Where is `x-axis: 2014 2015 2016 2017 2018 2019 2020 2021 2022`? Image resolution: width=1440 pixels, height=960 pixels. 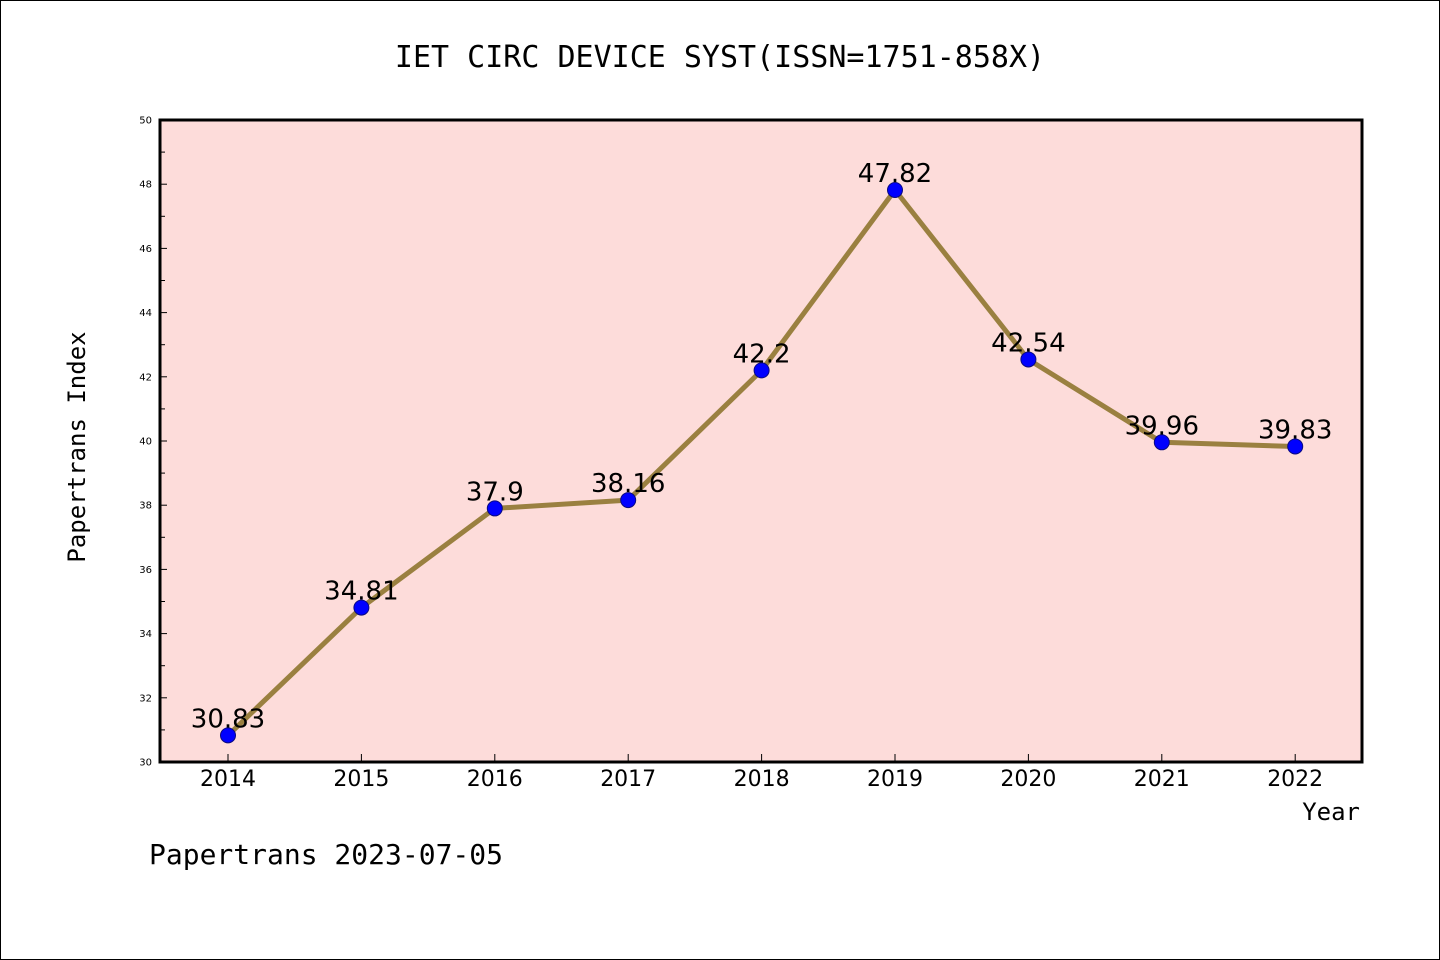 x-axis: 2014 2015 2016 2017 2018 2019 2020 2021 2022 is located at coordinates (761, 773).